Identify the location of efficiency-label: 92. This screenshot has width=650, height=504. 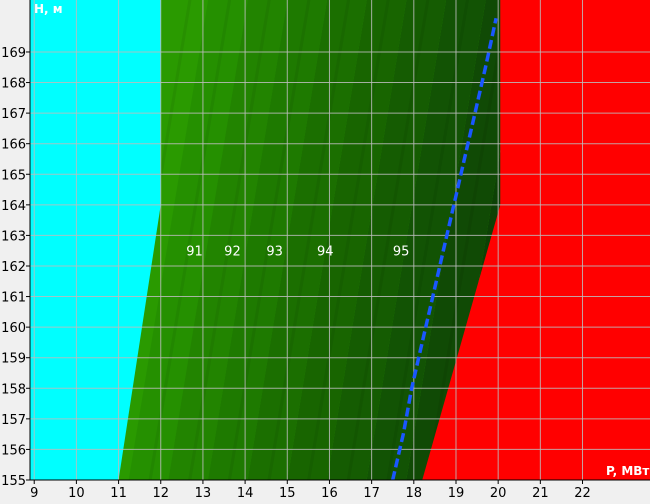
(232, 252).